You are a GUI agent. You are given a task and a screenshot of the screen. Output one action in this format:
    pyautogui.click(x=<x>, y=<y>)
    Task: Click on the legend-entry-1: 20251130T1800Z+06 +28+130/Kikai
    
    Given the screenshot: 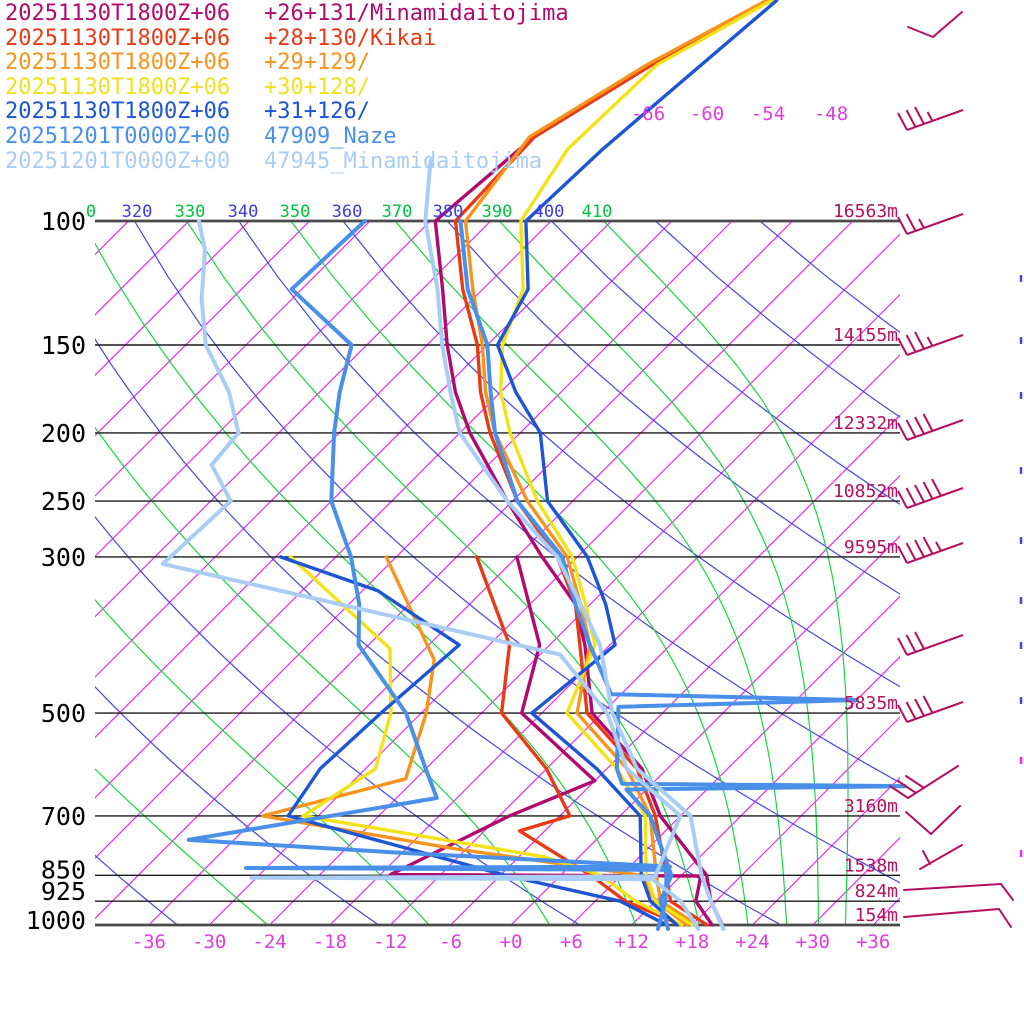 What is the action you would take?
    pyautogui.click(x=220, y=38)
    